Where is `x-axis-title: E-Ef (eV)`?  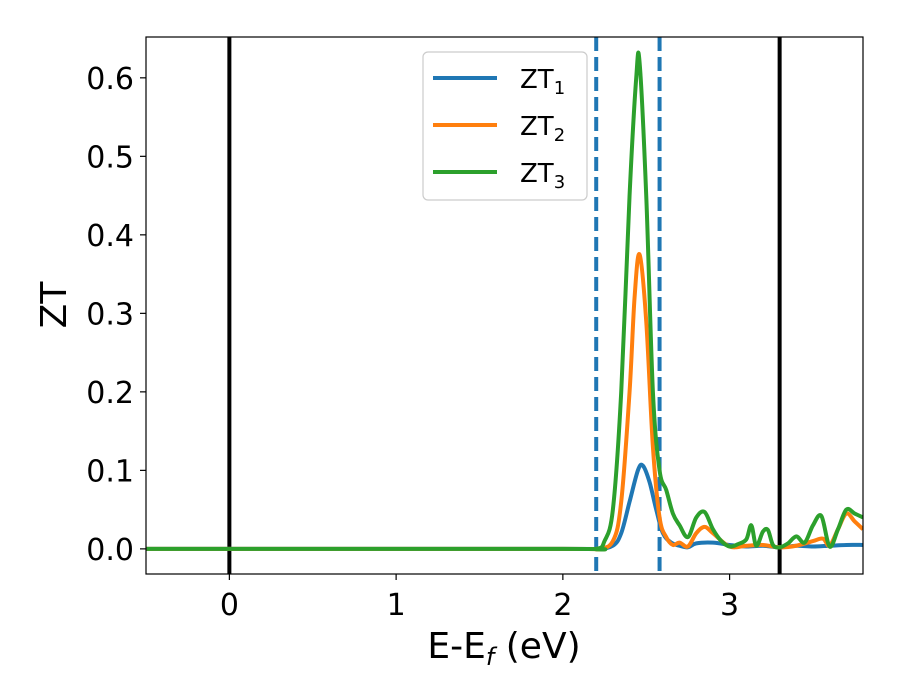
x-axis-title: E-Ef (eV) is located at coordinates (503, 648).